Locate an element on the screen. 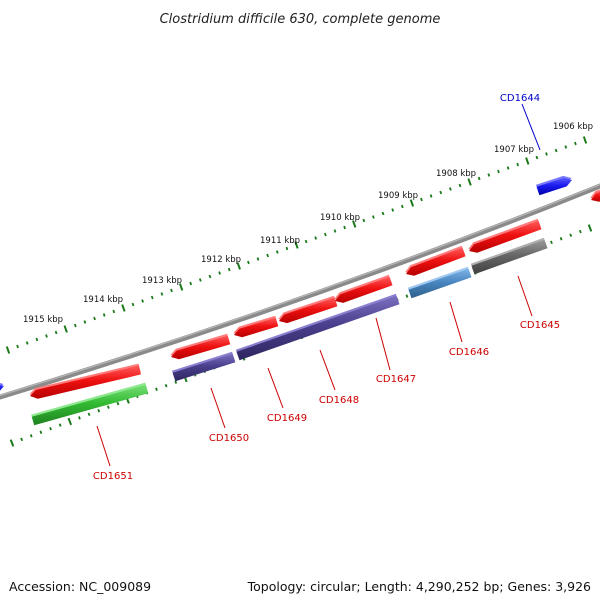  scale-label: 1906 kbp is located at coordinates (573, 127).